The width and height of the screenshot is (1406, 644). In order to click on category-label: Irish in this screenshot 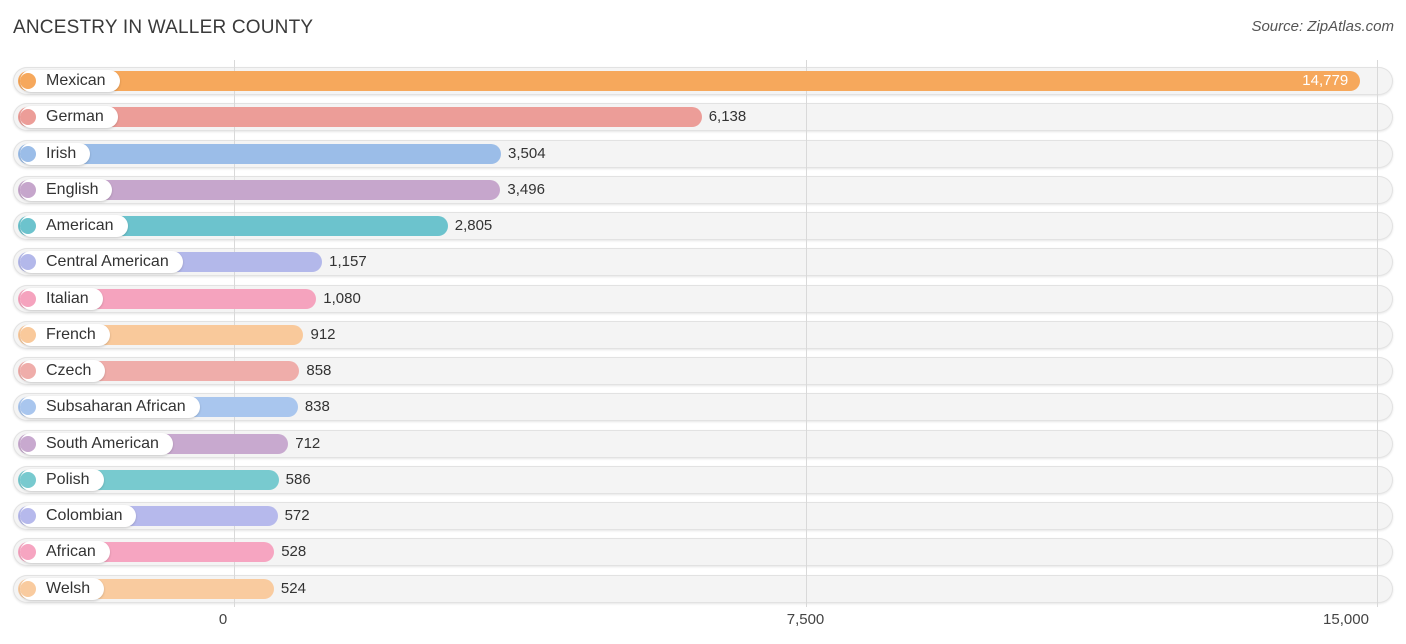, I will do `click(55, 153)`.